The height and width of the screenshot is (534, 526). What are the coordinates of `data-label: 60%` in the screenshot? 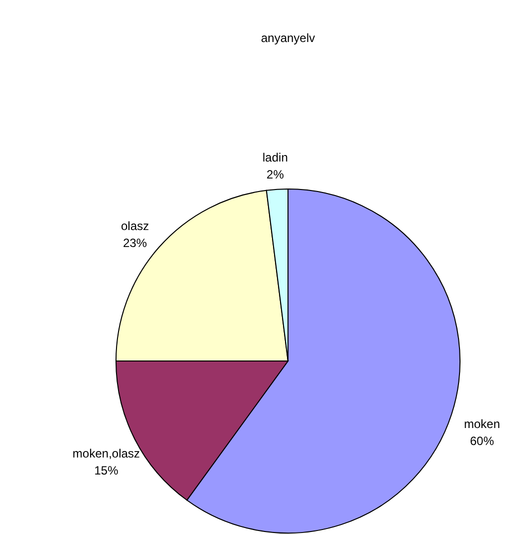 It's located at (482, 441).